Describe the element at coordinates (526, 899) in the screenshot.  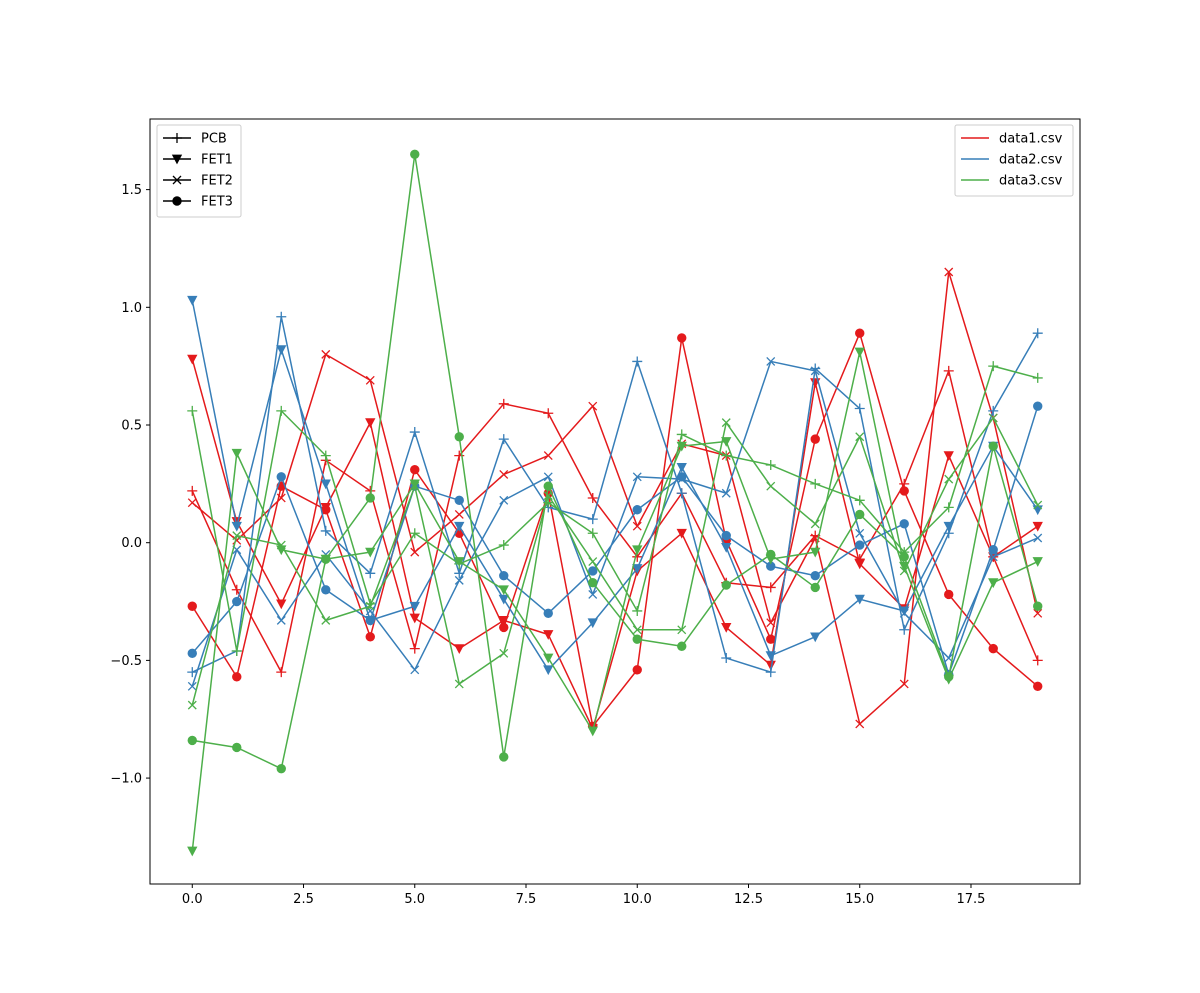
I see `x-tick-label: 7.5` at that location.